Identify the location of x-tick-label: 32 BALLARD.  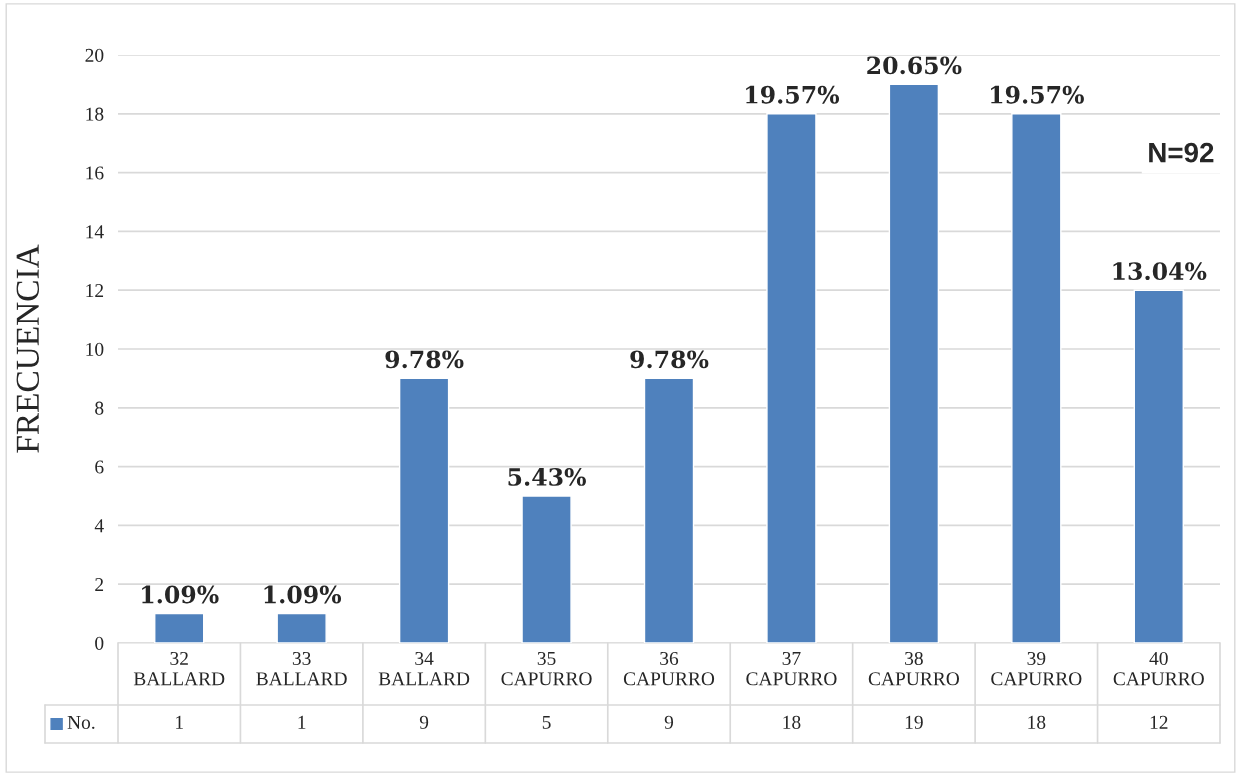
(179, 668).